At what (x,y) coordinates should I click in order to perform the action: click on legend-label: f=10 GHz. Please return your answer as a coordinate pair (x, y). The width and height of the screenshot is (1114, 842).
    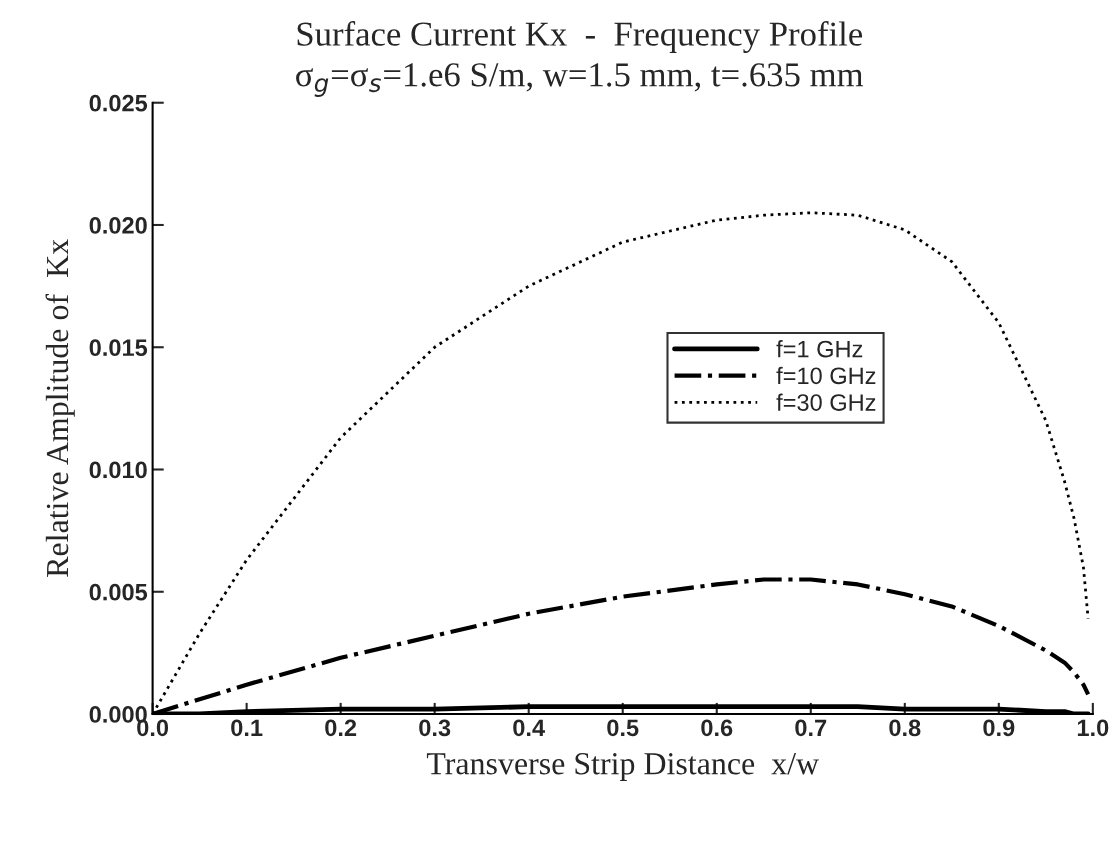
    Looking at the image, I should click on (826, 375).